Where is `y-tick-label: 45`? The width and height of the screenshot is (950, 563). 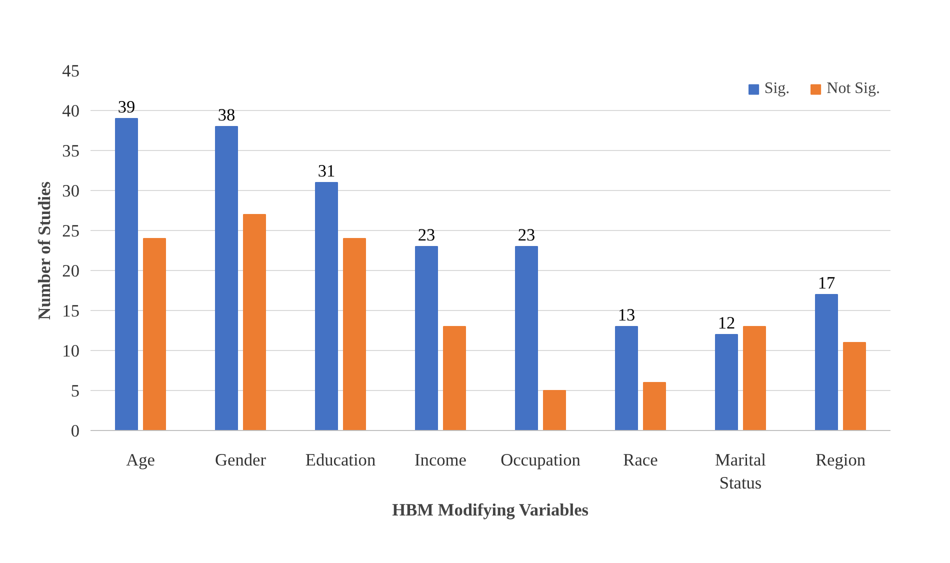 y-tick-label: 45 is located at coordinates (71, 71).